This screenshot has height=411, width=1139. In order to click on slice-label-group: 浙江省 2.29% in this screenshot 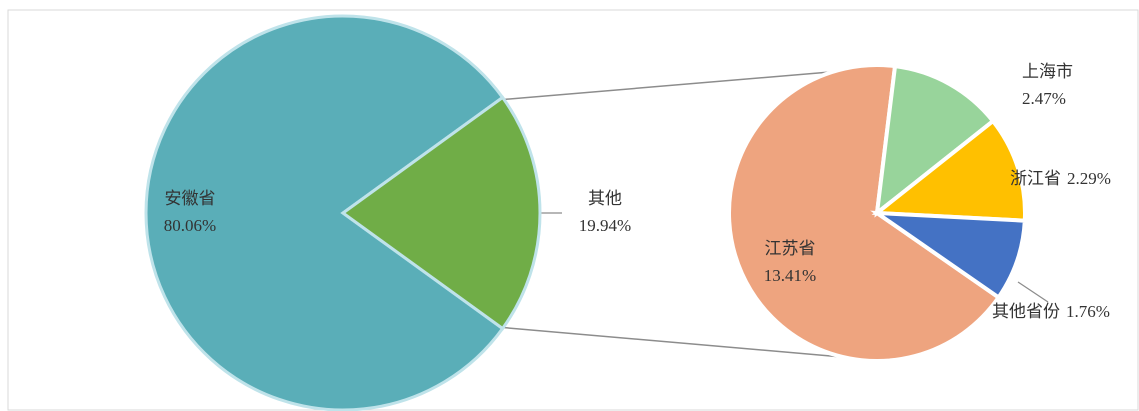, I will do `click(1060, 178)`.